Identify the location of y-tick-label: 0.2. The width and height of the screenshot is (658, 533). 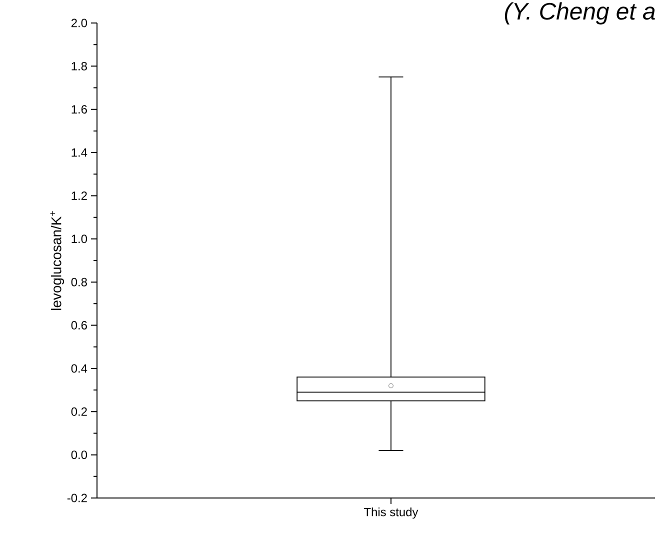
(79, 411).